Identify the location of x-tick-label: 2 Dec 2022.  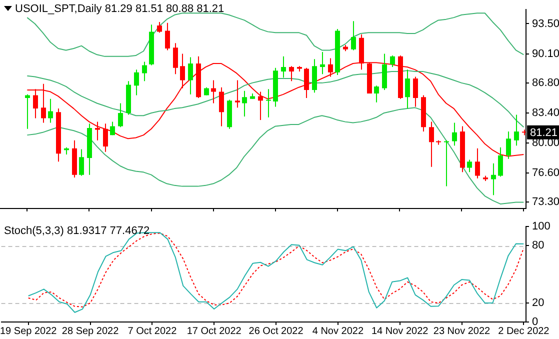
(524, 331).